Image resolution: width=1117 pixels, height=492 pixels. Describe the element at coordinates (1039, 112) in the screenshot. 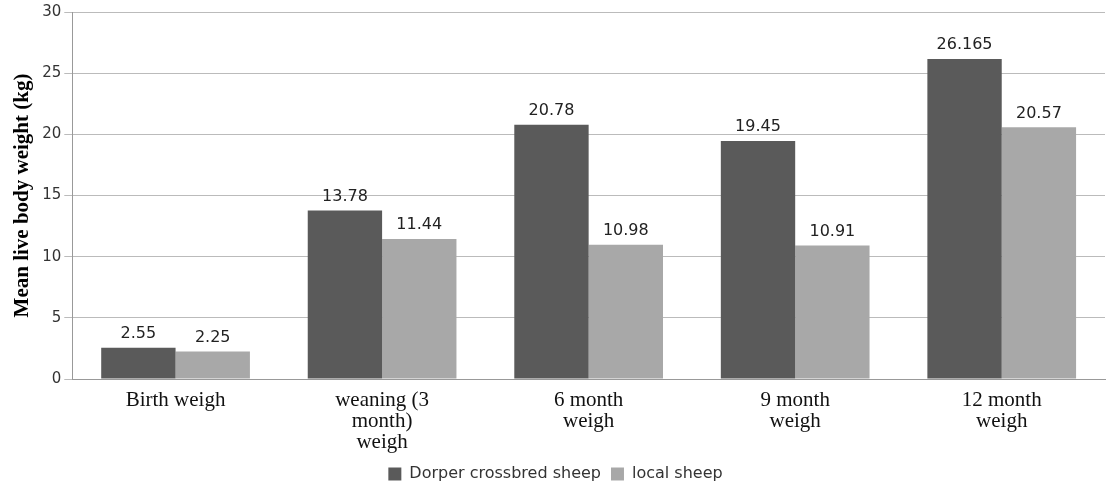

I see `data-label: 20.57` at that location.